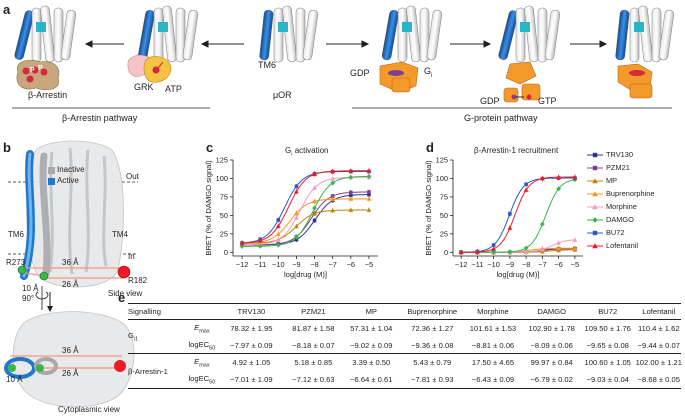  I want to click on legend-marker-damgo, so click(595, 220).